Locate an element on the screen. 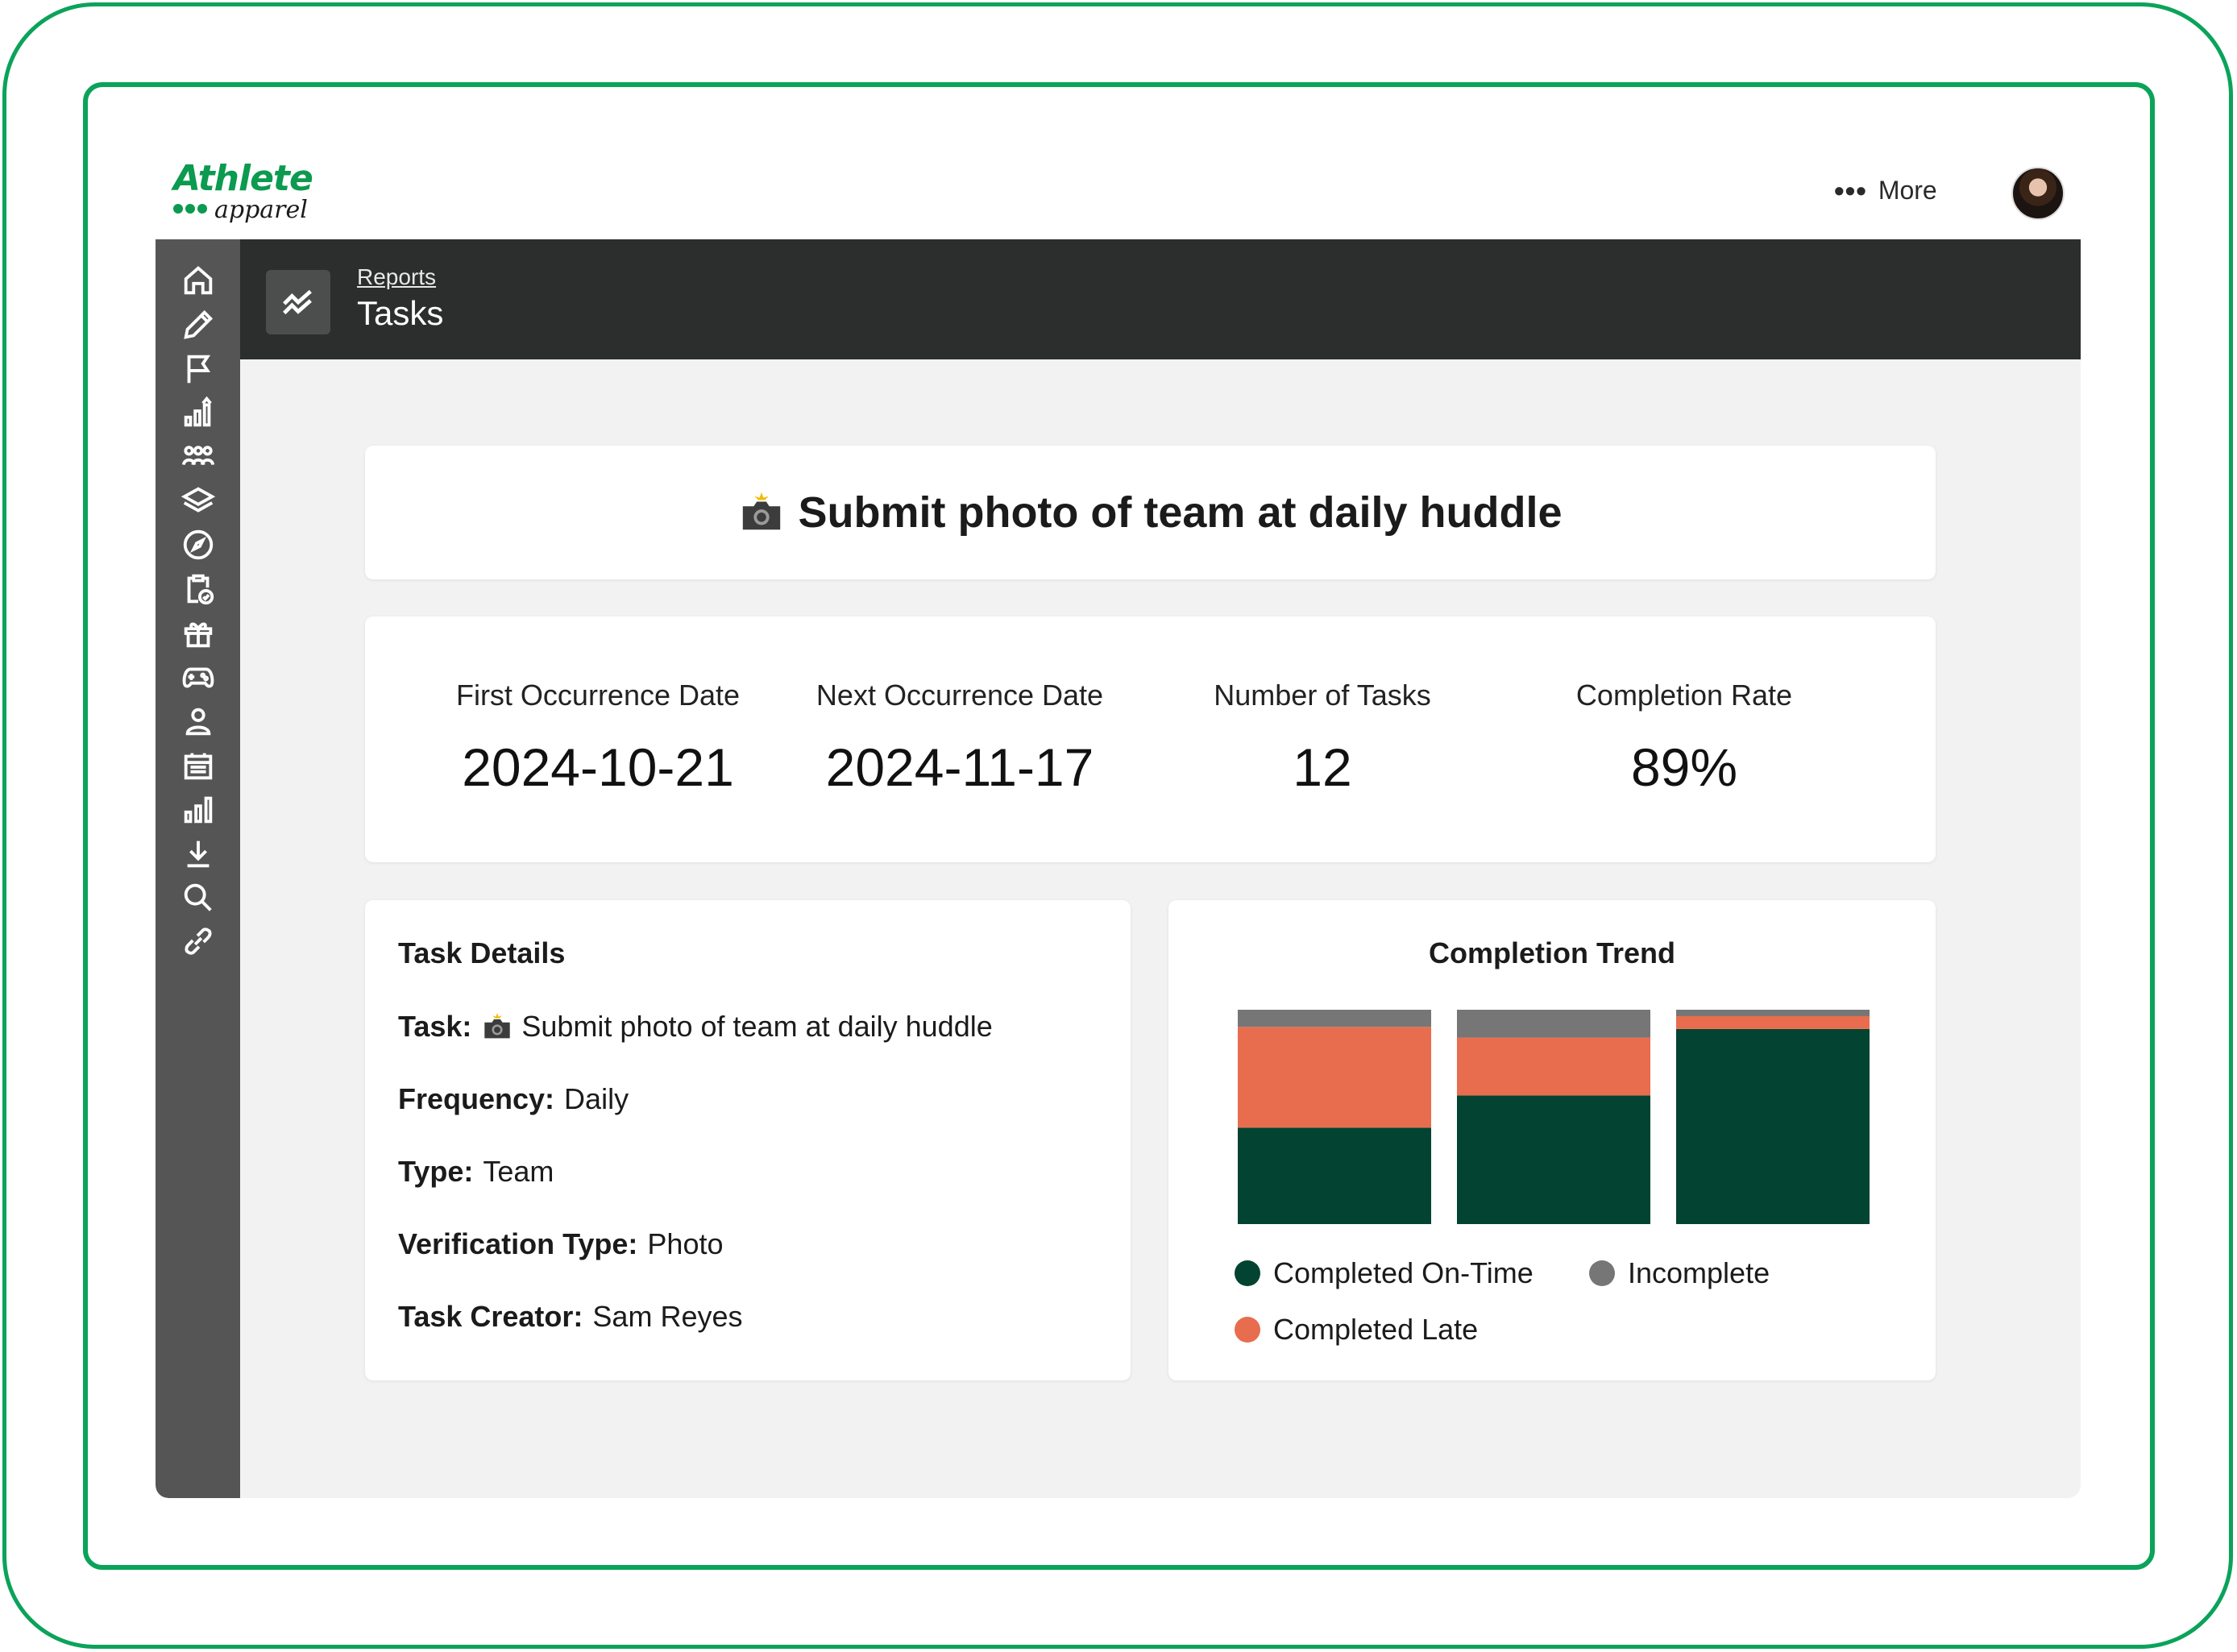 The image size is (2237, 1652). sidebar-item-downloads is located at coordinates (198, 854).